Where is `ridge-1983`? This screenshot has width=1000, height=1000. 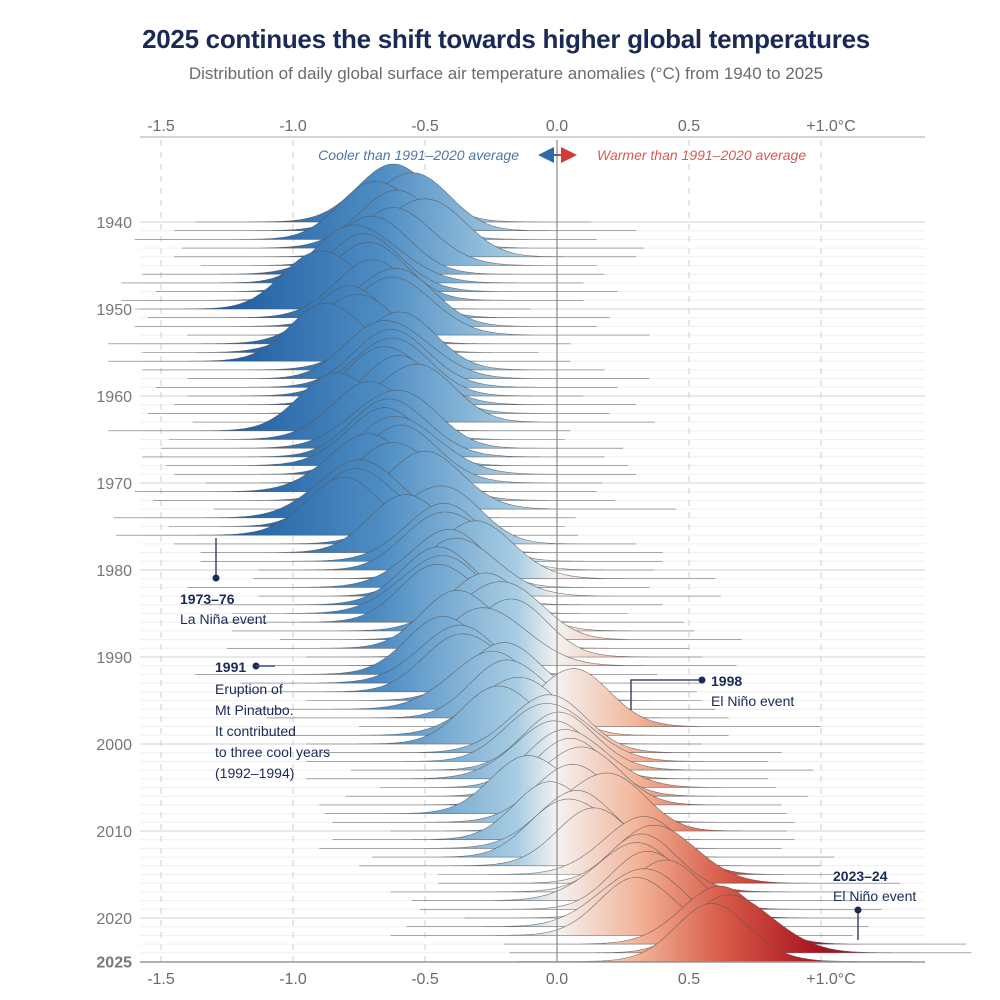 ridge-1983 is located at coordinates (489, 567).